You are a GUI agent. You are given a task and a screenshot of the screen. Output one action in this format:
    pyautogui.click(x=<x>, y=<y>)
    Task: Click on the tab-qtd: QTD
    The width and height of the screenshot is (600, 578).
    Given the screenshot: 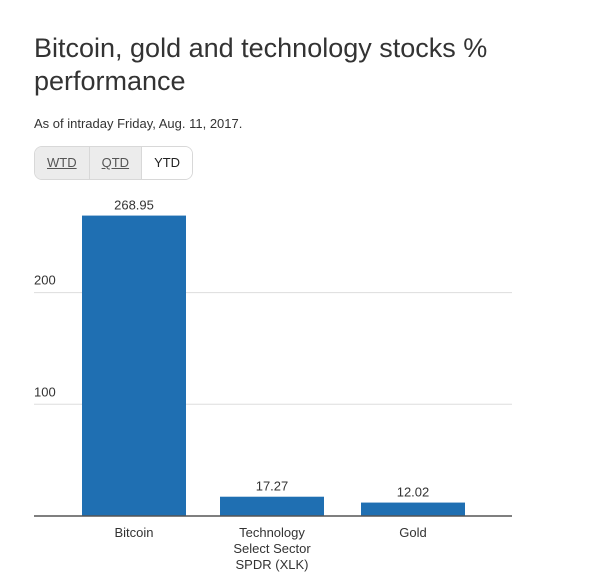 What is the action you would take?
    pyautogui.click(x=116, y=163)
    